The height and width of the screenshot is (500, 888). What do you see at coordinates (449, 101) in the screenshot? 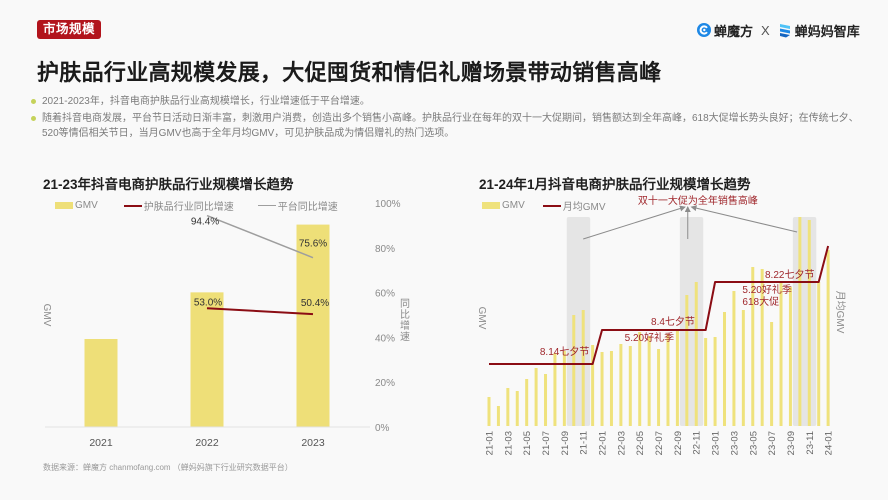
I see `bullet-item: 2021-2023年，抖音电商护肤品行业高规模增长，行业增速低于平台增速。` at bounding box center [449, 101].